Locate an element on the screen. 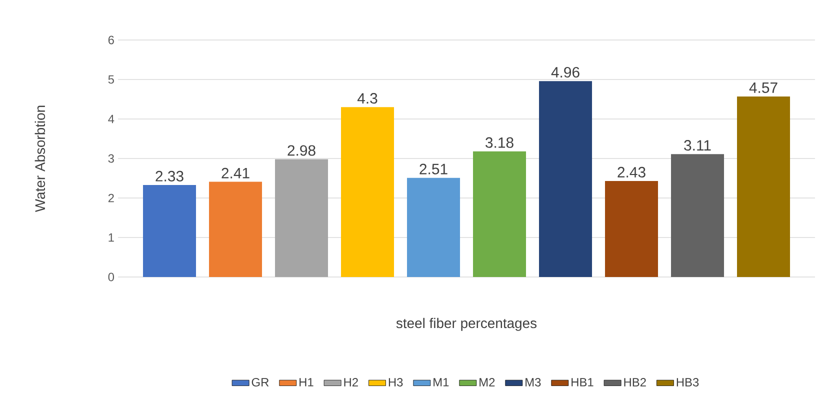  data-label: 4.96 is located at coordinates (565, 72).